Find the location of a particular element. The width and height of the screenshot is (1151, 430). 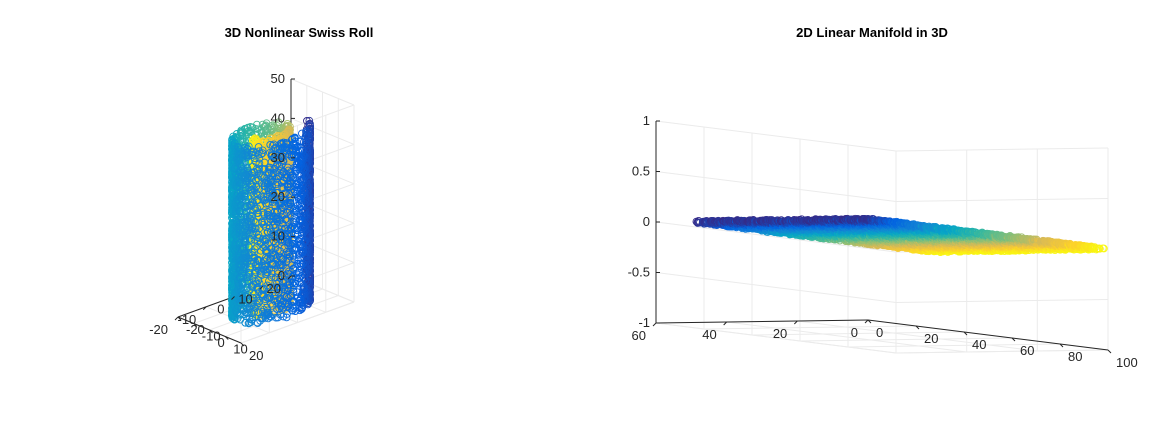

swiss-roll-title: 3D Nonlinear Swiss Roll is located at coordinates (299, 32).